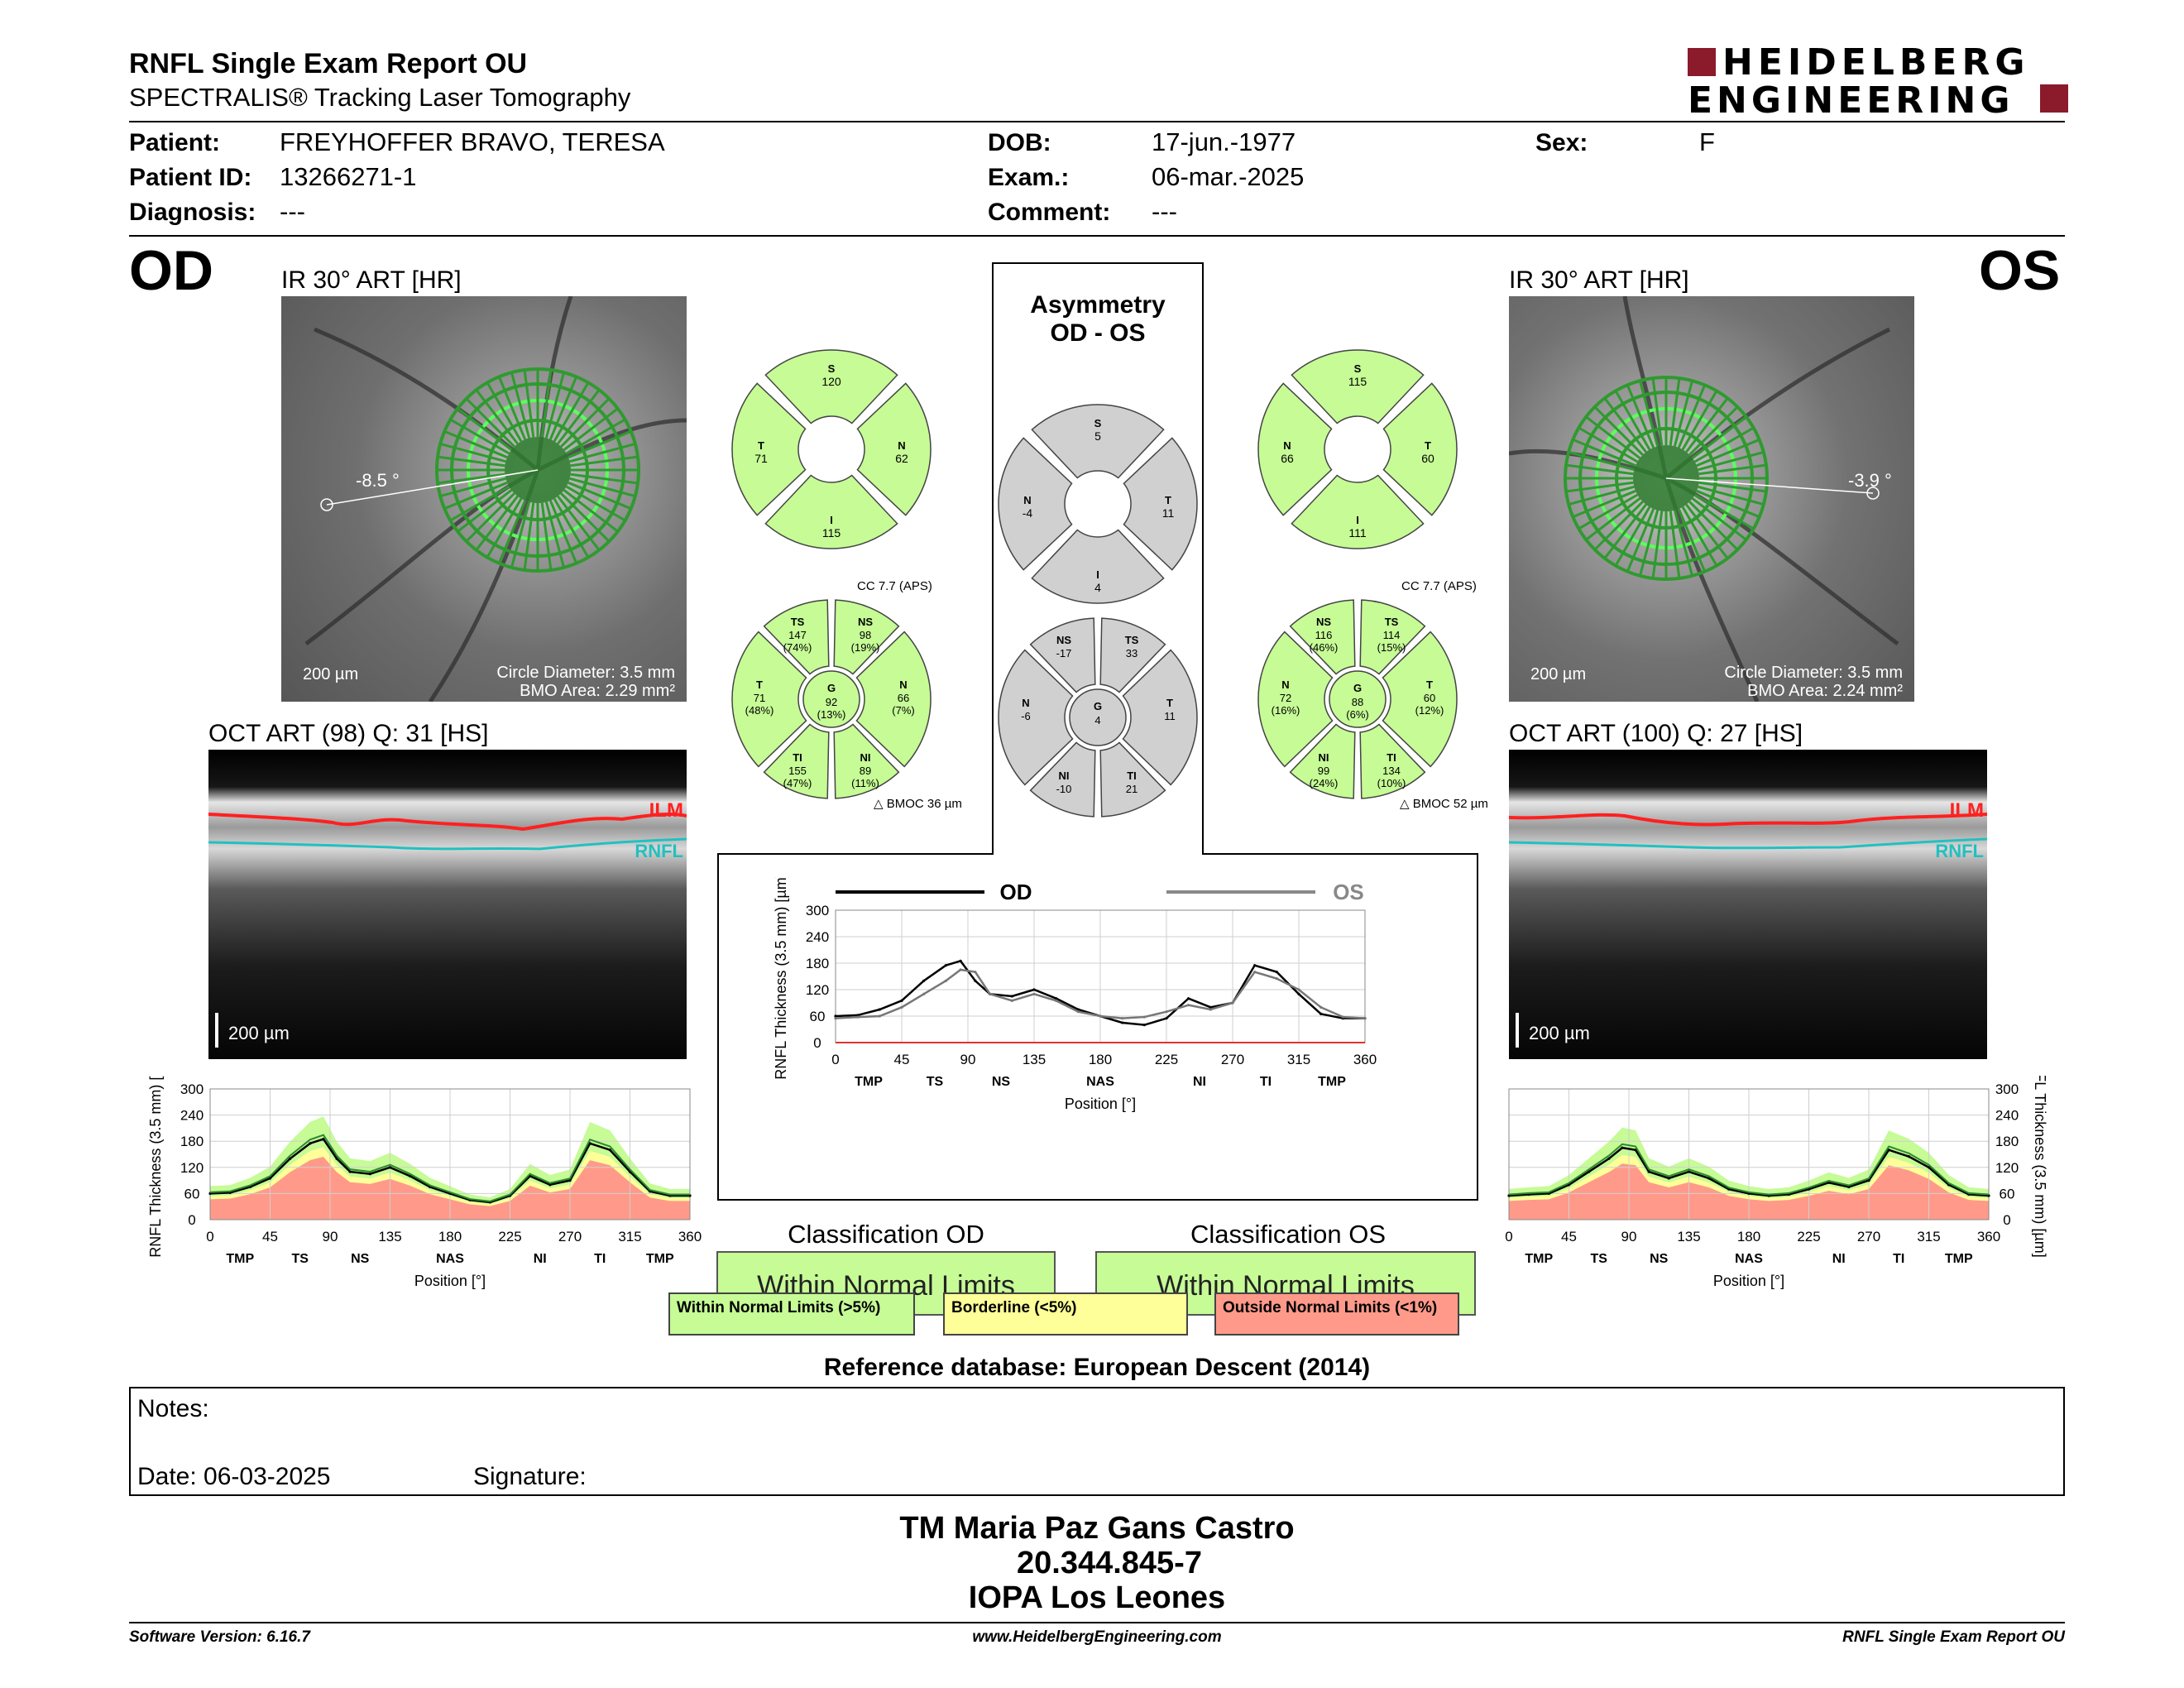 The height and width of the screenshot is (1688, 2184). What do you see at coordinates (1097, 436) in the screenshot?
I see `asym-s4-value-S: 5` at bounding box center [1097, 436].